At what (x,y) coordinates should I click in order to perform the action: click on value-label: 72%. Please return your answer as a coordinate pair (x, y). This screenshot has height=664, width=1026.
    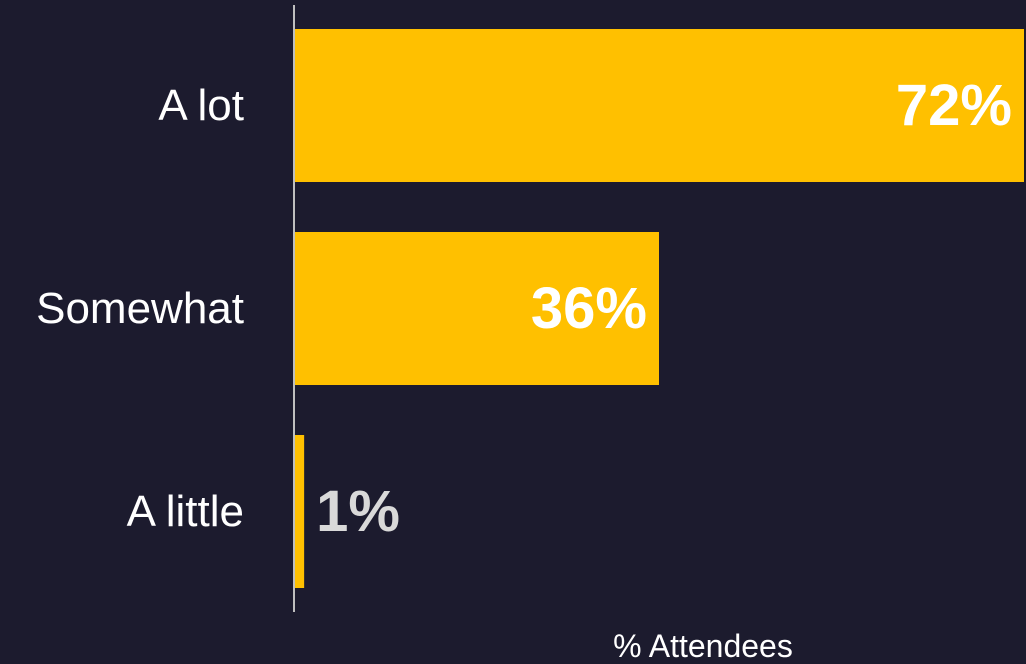
    Looking at the image, I should click on (954, 105).